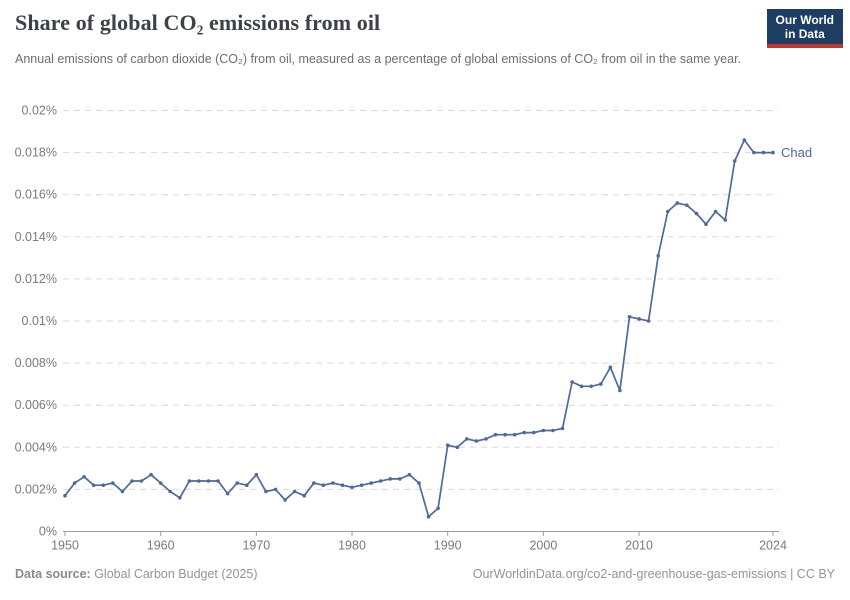  What do you see at coordinates (448, 546) in the screenshot?
I see `svg-text: 1990` at bounding box center [448, 546].